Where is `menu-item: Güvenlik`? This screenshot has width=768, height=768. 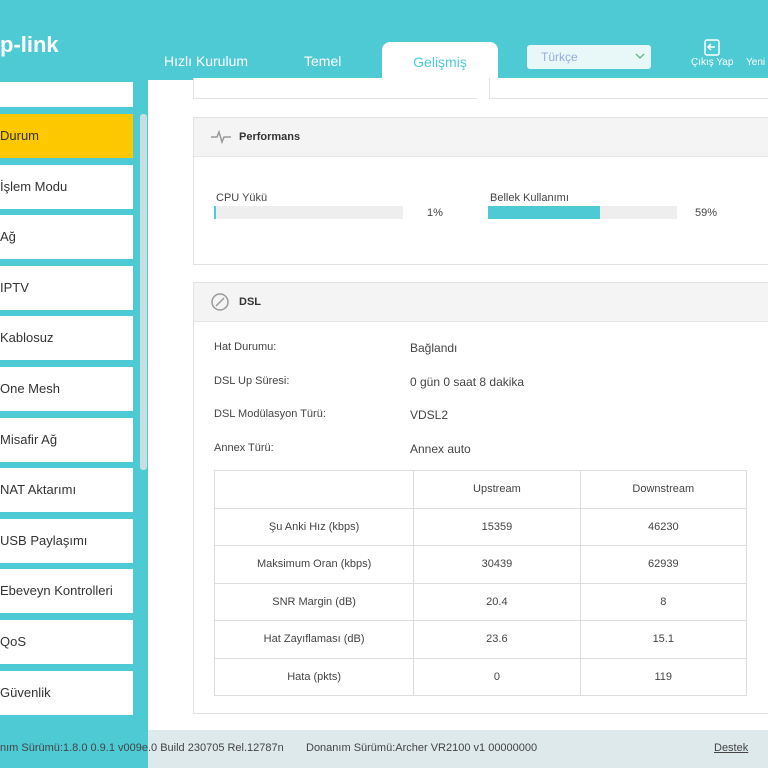 menu-item: Güvenlik is located at coordinates (66, 692).